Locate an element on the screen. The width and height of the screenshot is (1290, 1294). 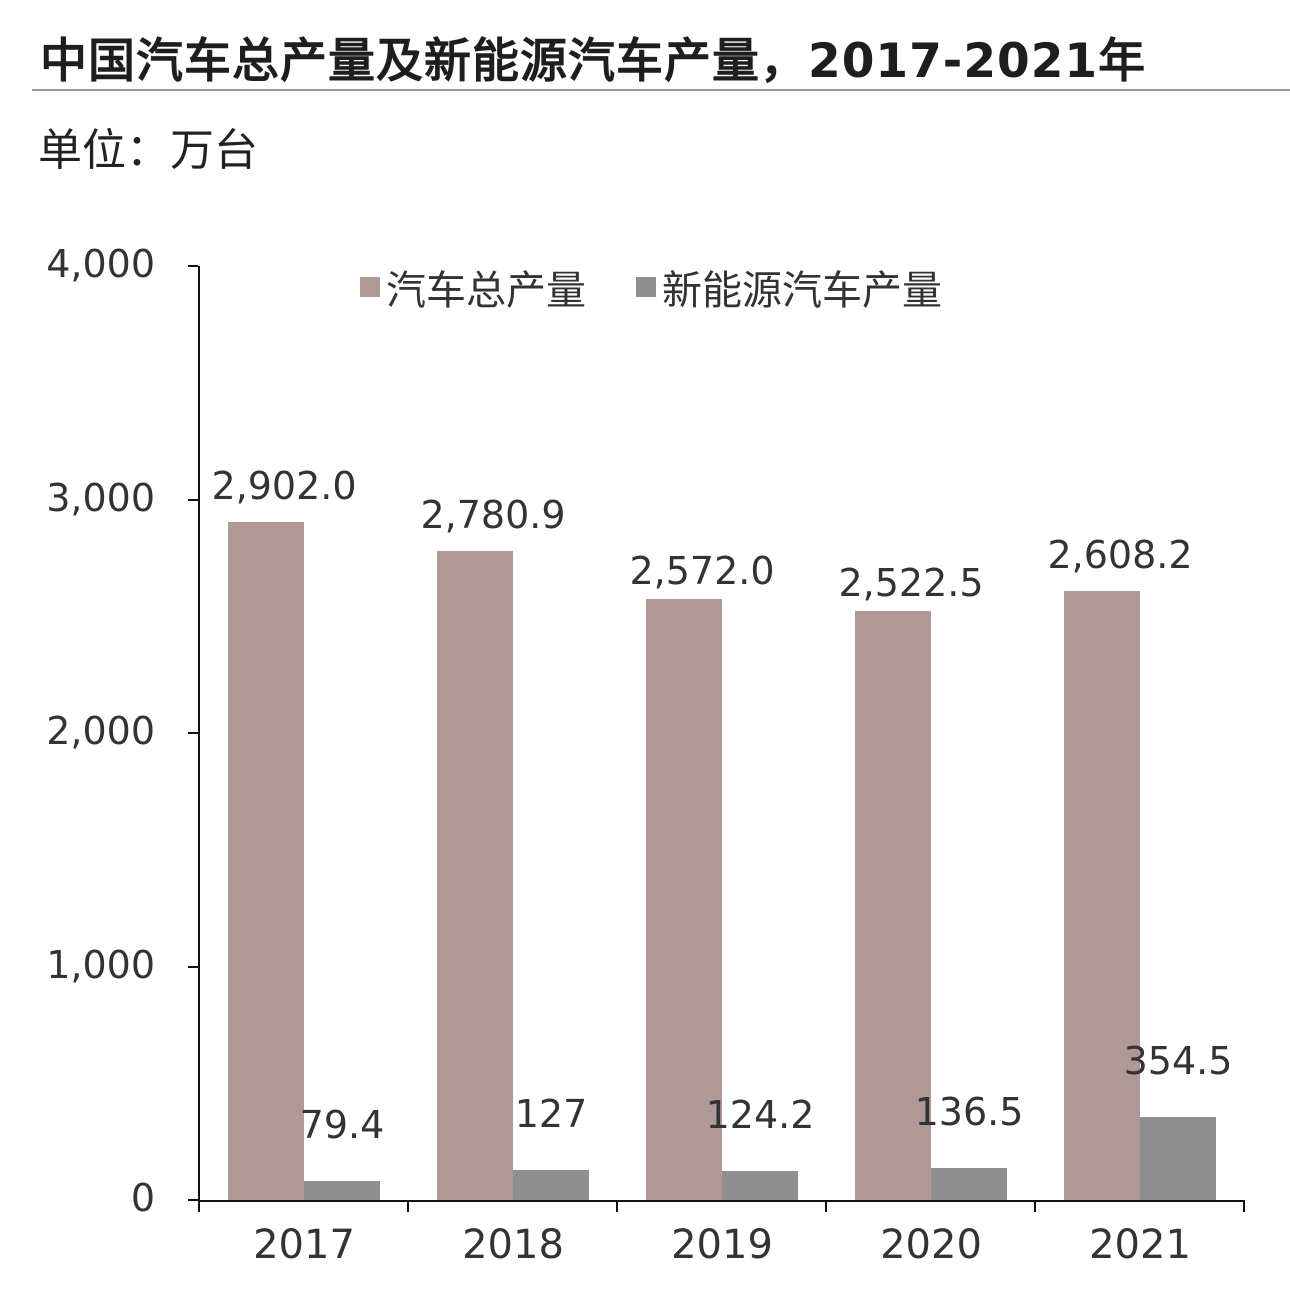
bar-total-2017 is located at coordinates (266, 861).